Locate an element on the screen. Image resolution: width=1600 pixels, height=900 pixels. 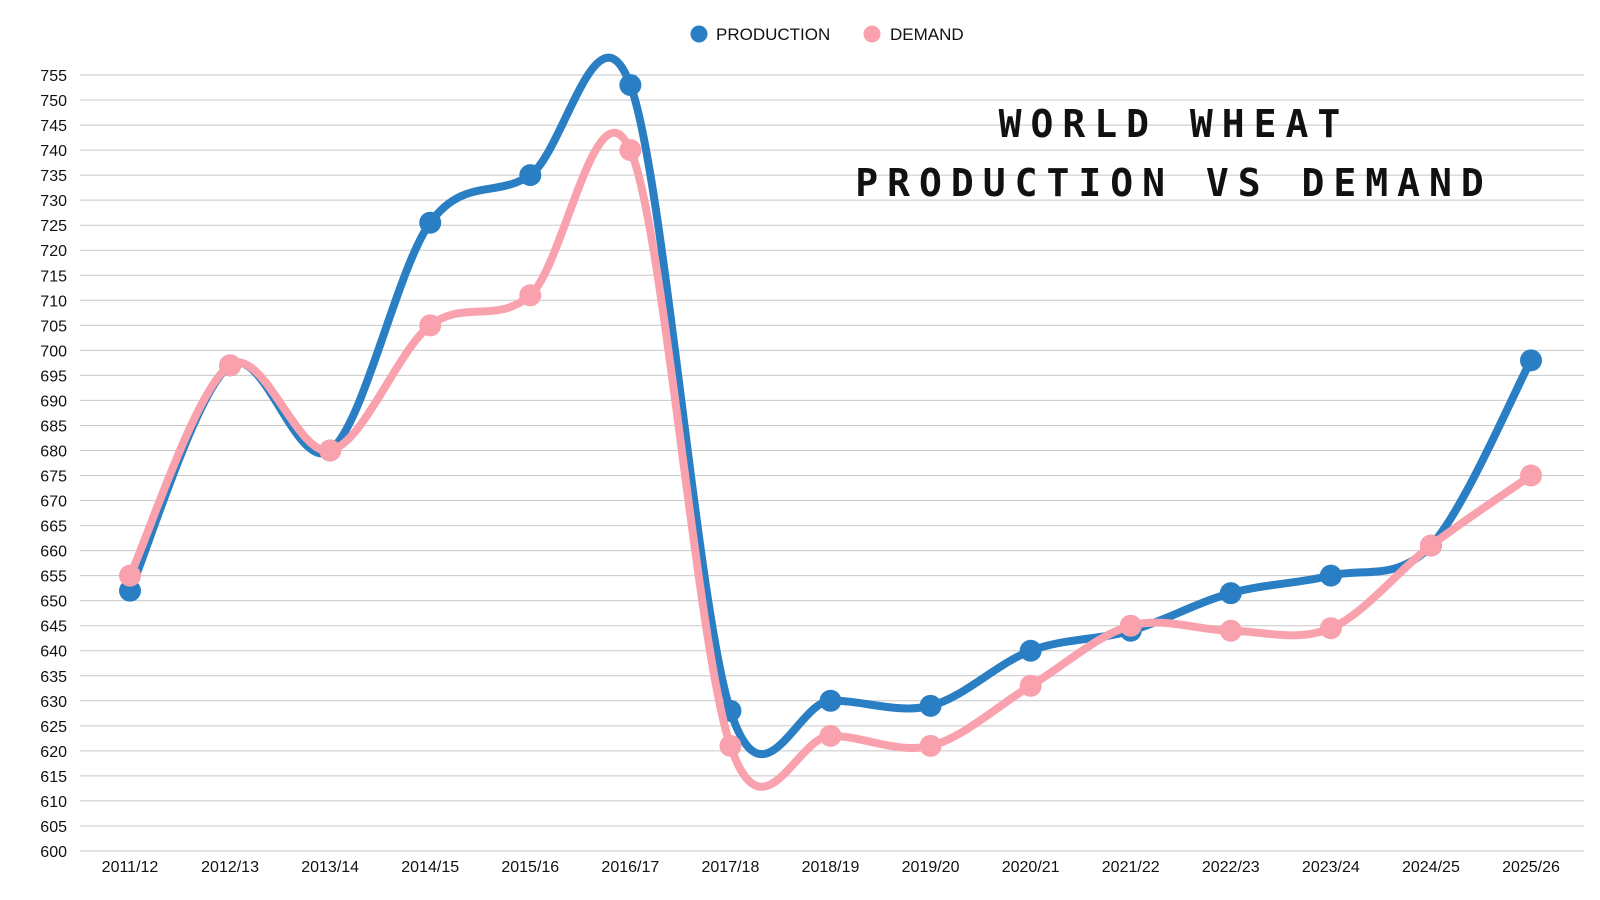
y-tick-label: 665 is located at coordinates (53, 527).